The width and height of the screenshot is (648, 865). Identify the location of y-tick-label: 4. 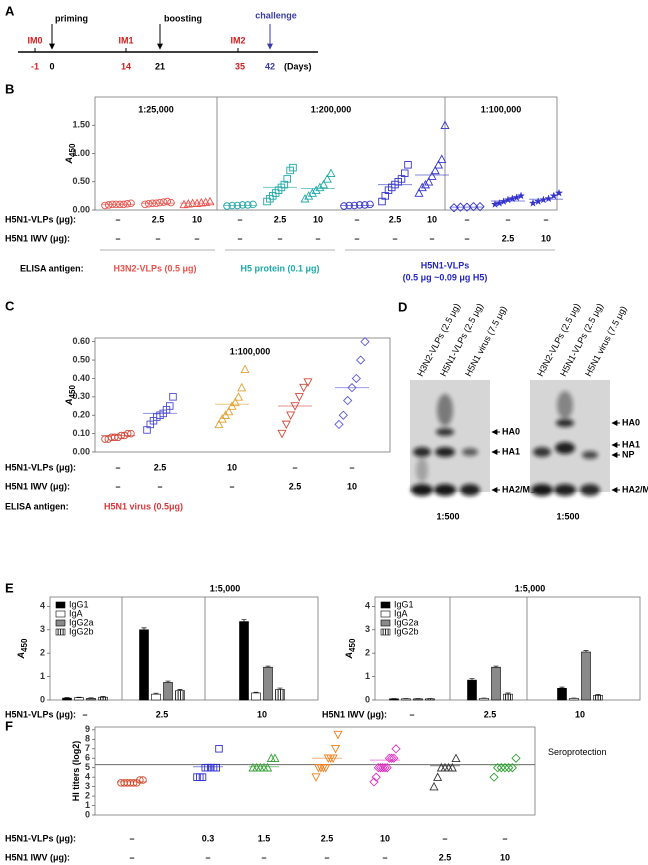
(87, 777).